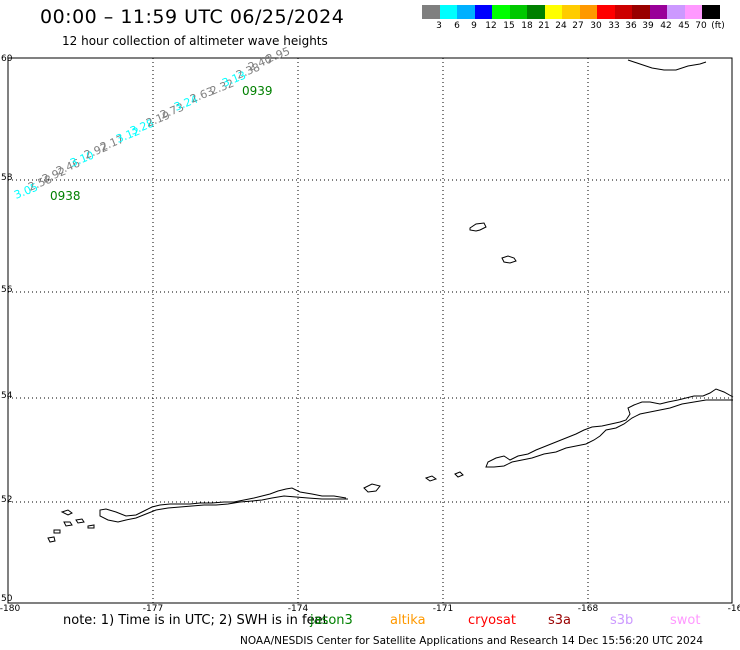 The image size is (740, 650). I want to click on lat-tick-label: 58, so click(7, 178).